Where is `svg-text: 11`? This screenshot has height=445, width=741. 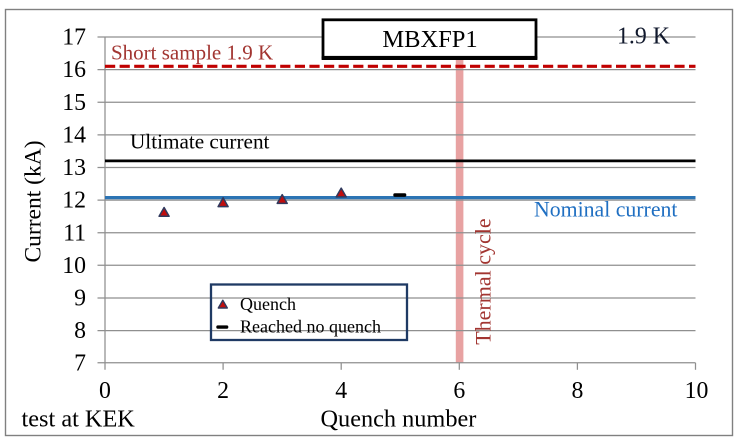 svg-text: 11 is located at coordinates (74, 233).